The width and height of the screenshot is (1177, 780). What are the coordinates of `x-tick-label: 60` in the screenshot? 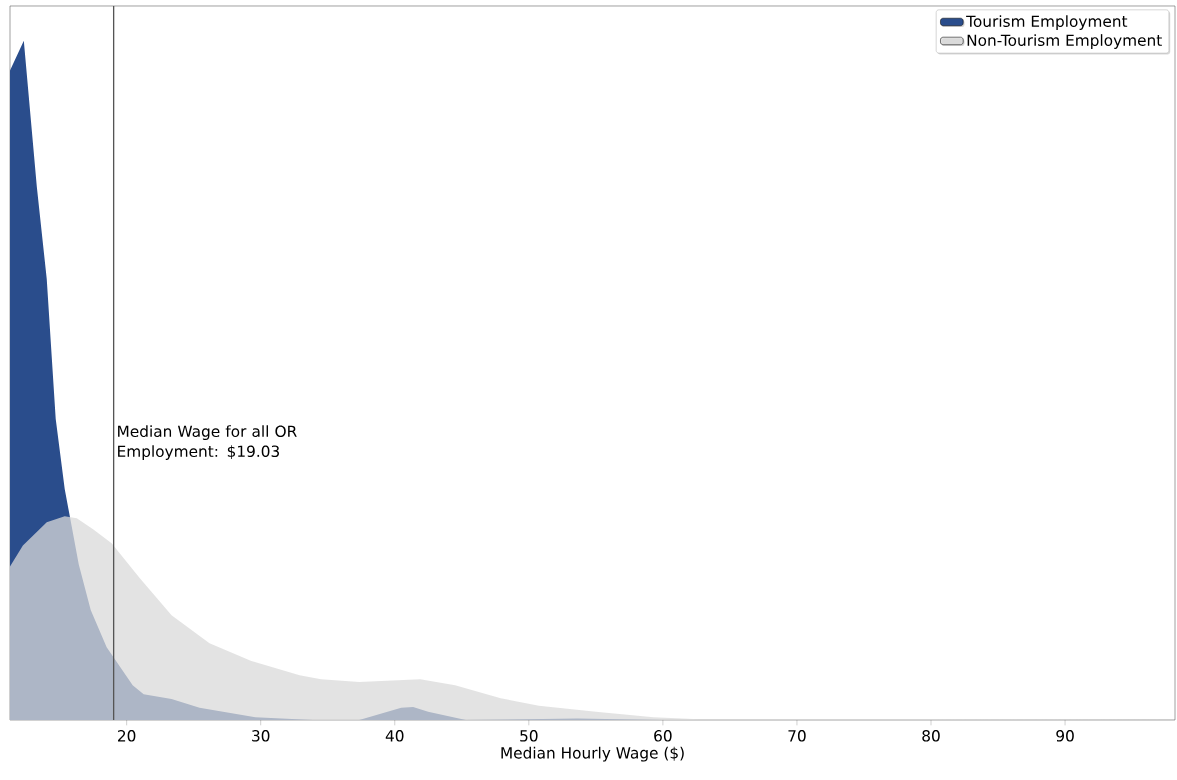 It's located at (663, 736).